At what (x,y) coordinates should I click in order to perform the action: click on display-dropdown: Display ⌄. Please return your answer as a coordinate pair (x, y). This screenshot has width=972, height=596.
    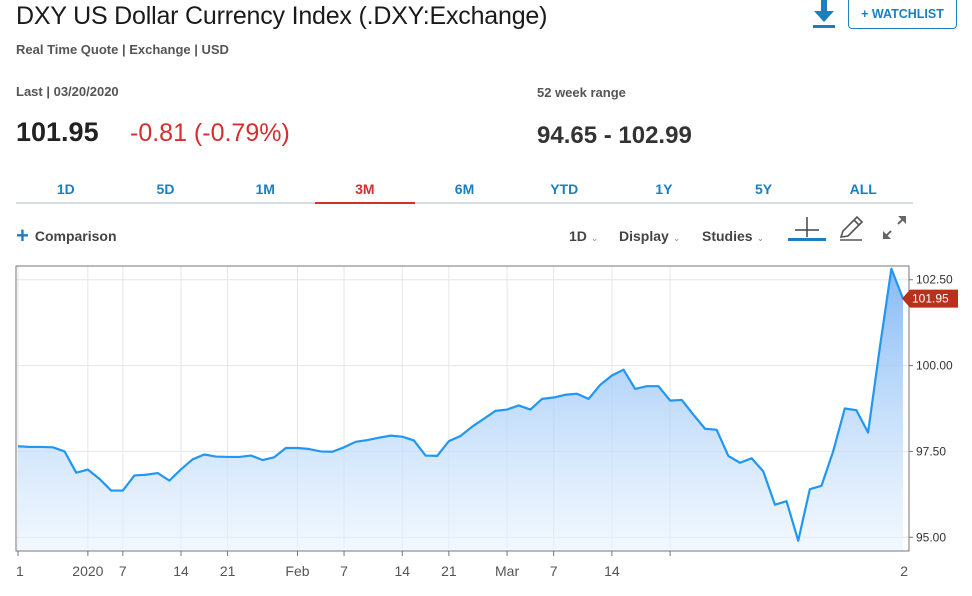
    Looking at the image, I should click on (649, 236).